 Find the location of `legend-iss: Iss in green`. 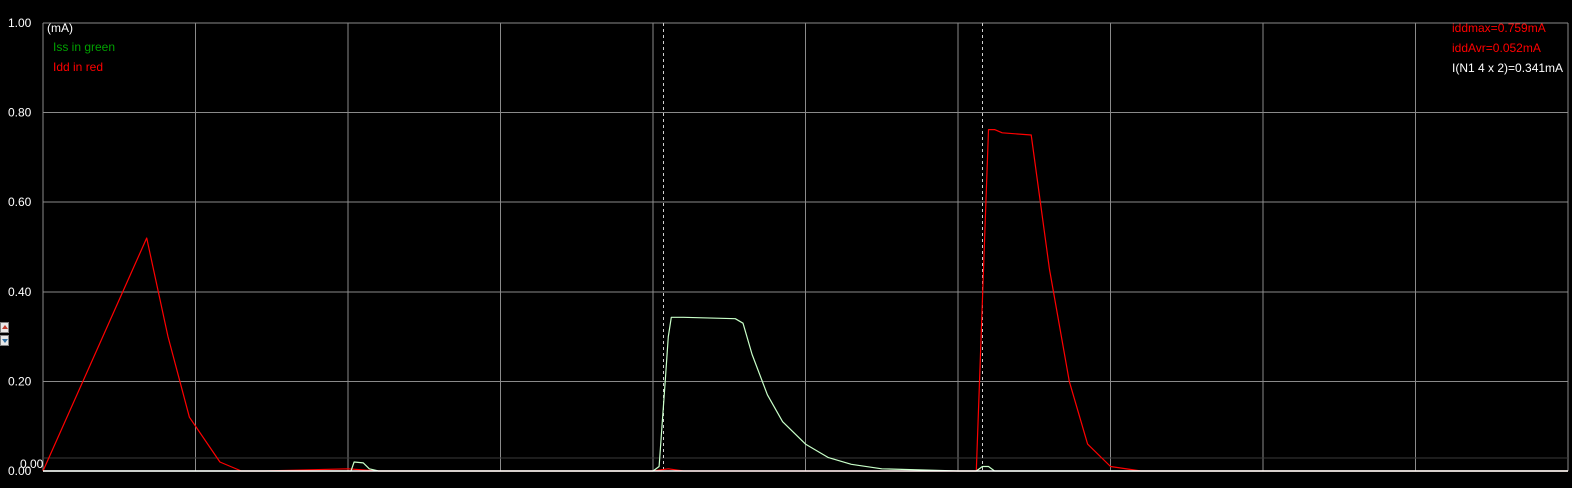

legend-iss: Iss in green is located at coordinates (84, 47).